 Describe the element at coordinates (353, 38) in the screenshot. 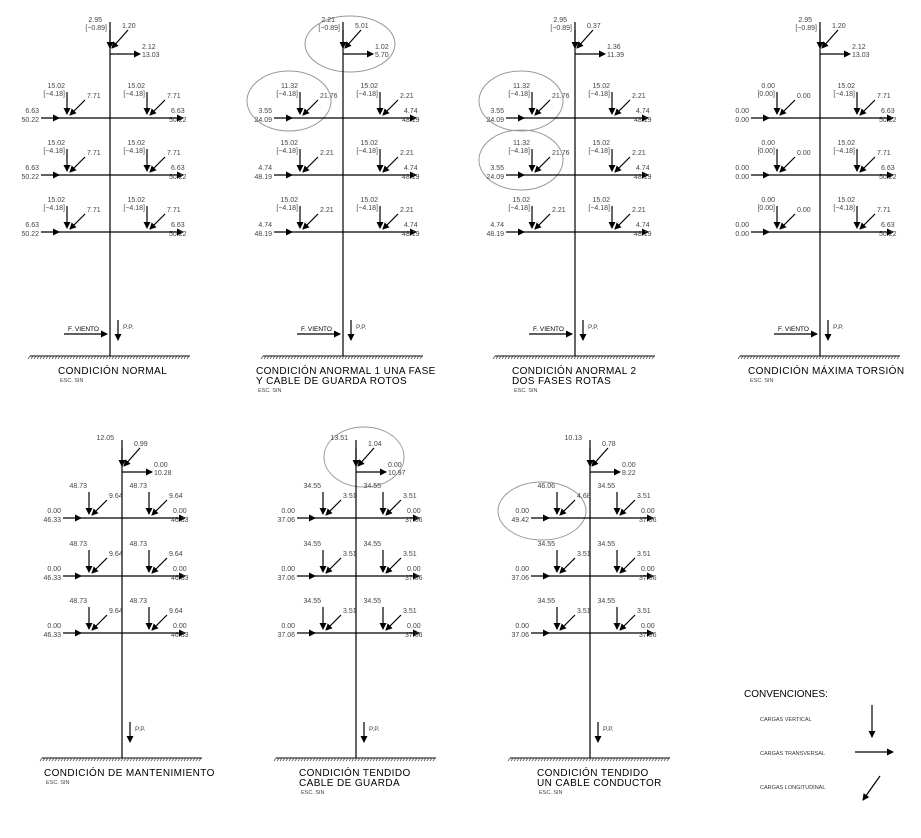

I see `top-loads: 2.21[−0.89] 5.01 1.025.70` at that location.